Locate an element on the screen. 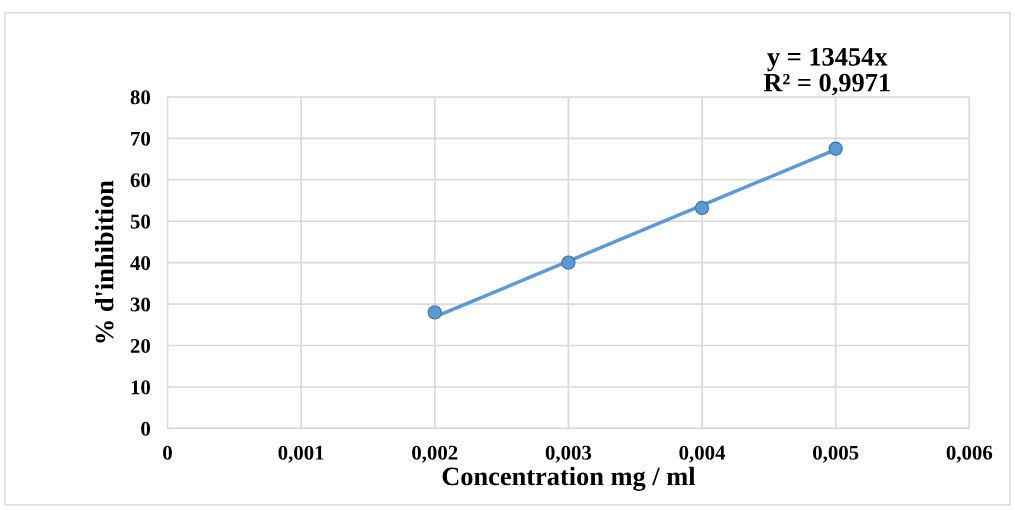 The image size is (1015, 510). y-tick-label: 80 is located at coordinates (140, 97).